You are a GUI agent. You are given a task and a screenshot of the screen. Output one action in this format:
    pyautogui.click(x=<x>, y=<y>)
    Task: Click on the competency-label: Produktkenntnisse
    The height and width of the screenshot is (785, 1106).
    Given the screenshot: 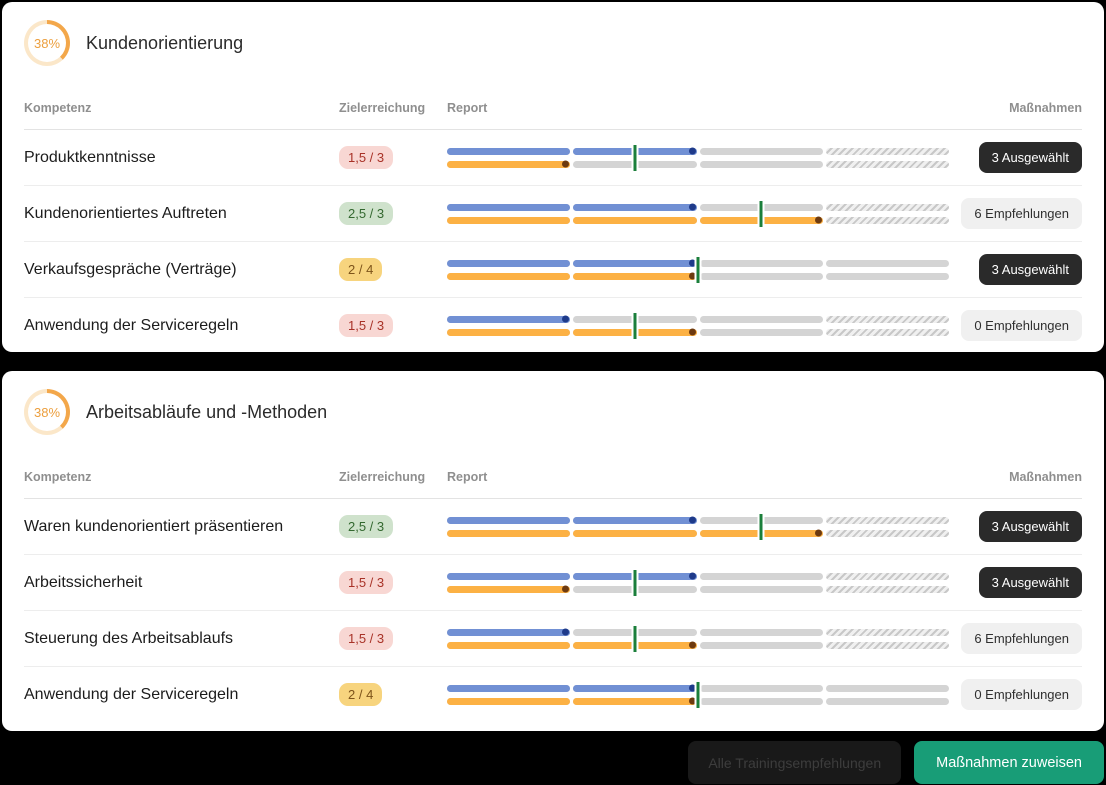 What is the action you would take?
    pyautogui.click(x=90, y=157)
    